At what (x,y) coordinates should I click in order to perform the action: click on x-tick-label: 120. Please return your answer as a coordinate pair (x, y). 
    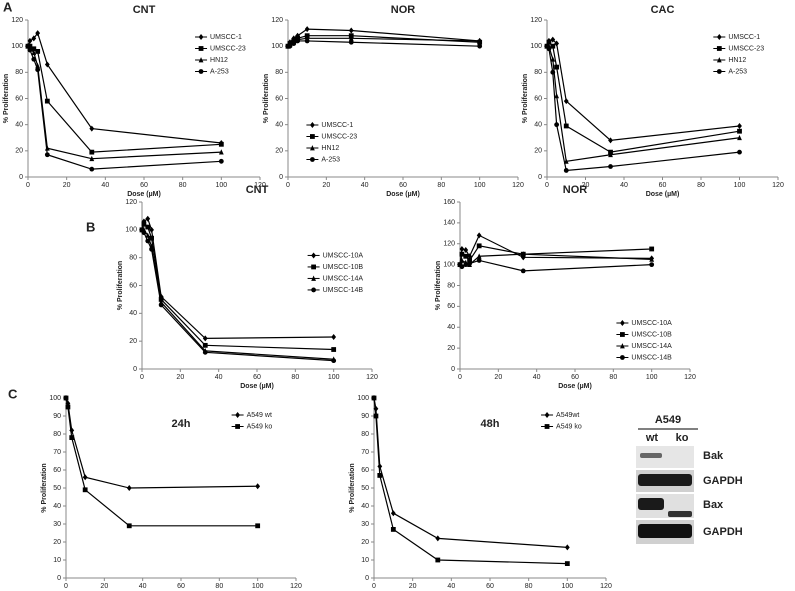
    Looking at the image, I should click on (260, 185).